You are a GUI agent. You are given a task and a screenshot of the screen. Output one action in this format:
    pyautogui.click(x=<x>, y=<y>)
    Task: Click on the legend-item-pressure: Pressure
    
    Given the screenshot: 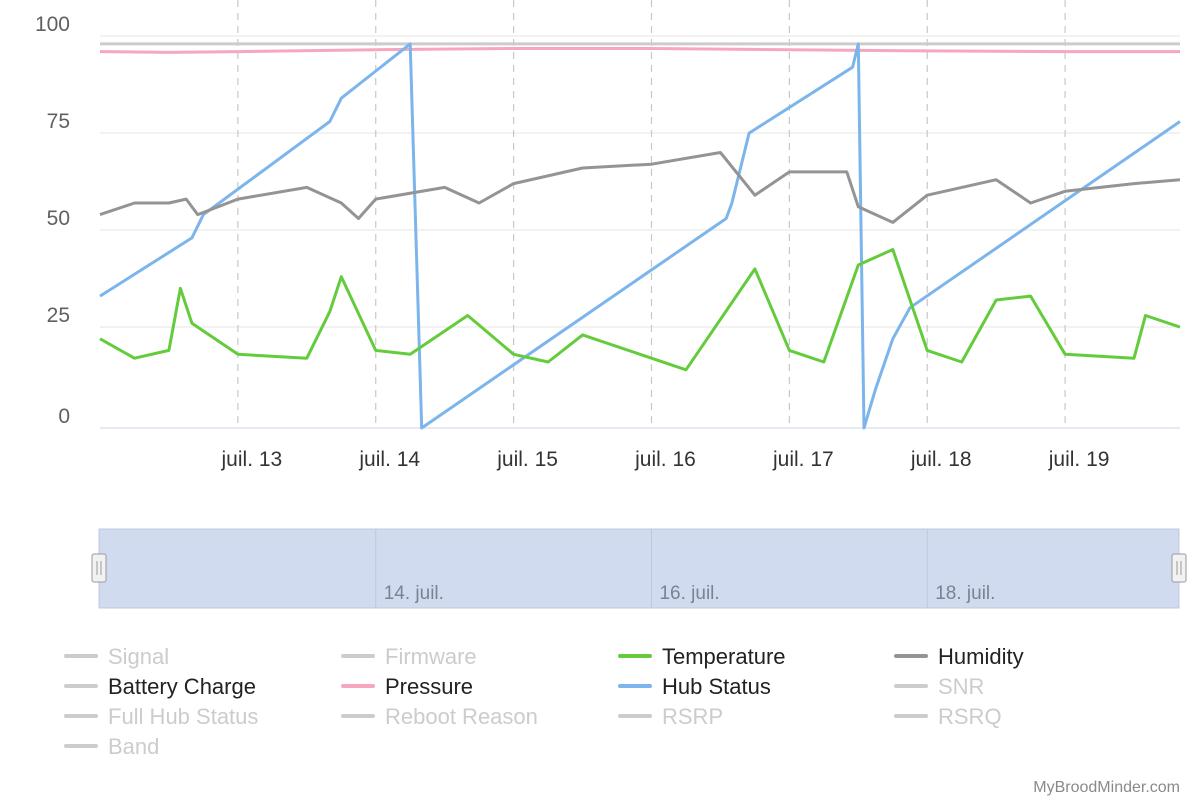 What is the action you would take?
    pyautogui.click(x=407, y=686)
    